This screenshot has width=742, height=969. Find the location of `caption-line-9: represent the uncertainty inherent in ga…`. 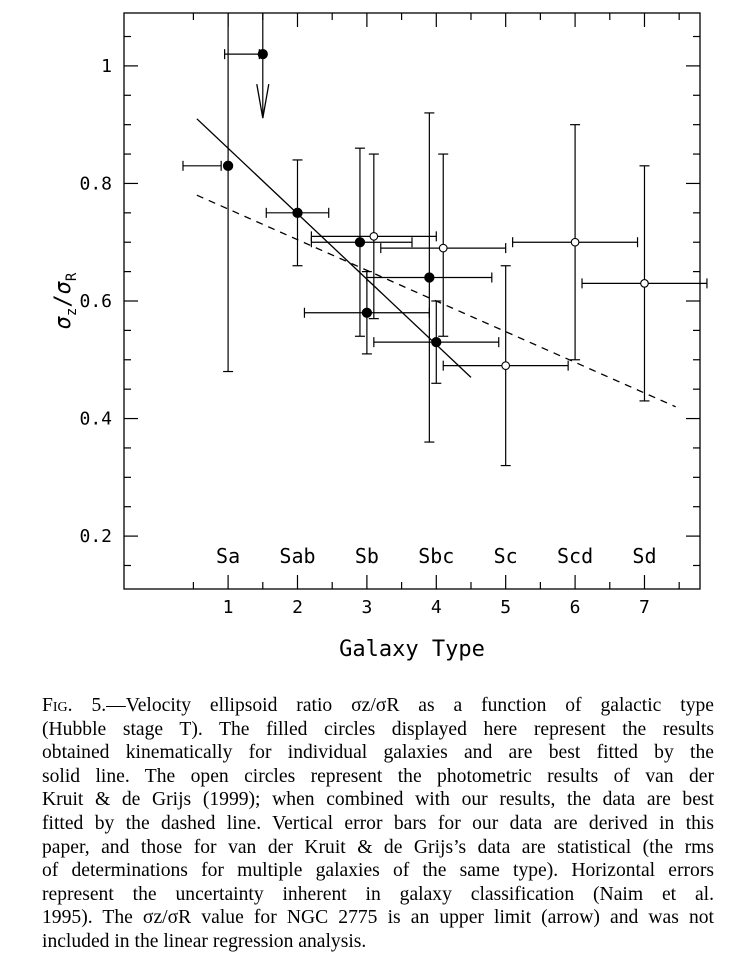

caption-line-9: represent the uncertainty inherent in ga… is located at coordinates (378, 894).